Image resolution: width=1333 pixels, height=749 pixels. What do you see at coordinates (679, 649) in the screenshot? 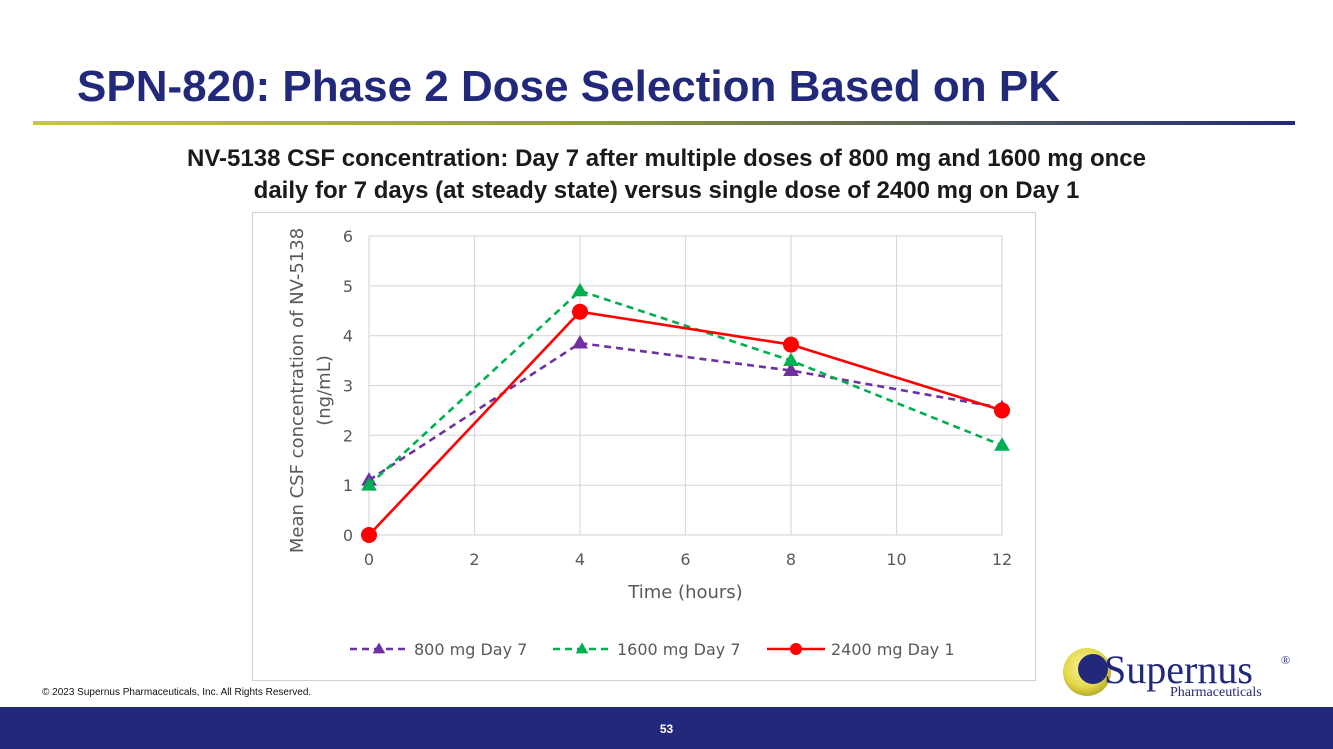
I see `legend-label: 1600 mg Day 7` at bounding box center [679, 649].